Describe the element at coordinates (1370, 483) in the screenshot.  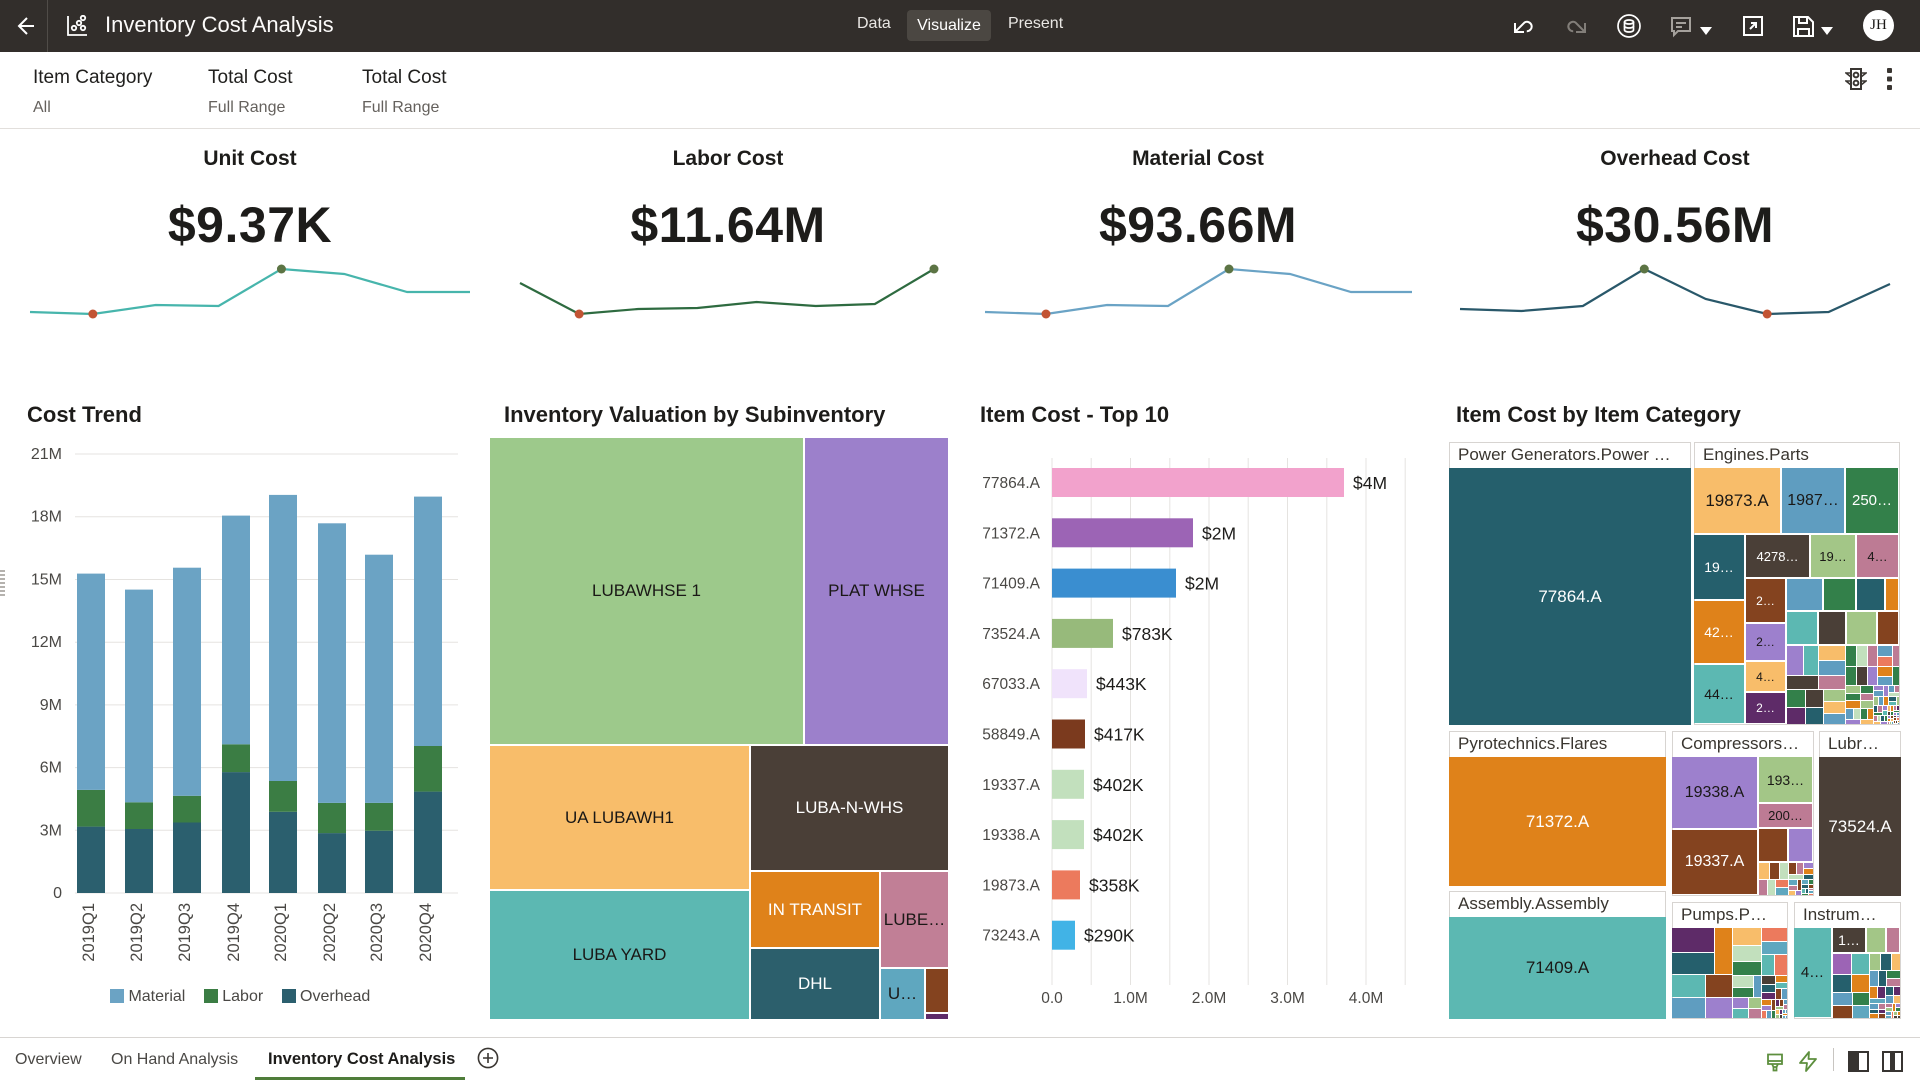
I see `svg-text: $4M` at that location.